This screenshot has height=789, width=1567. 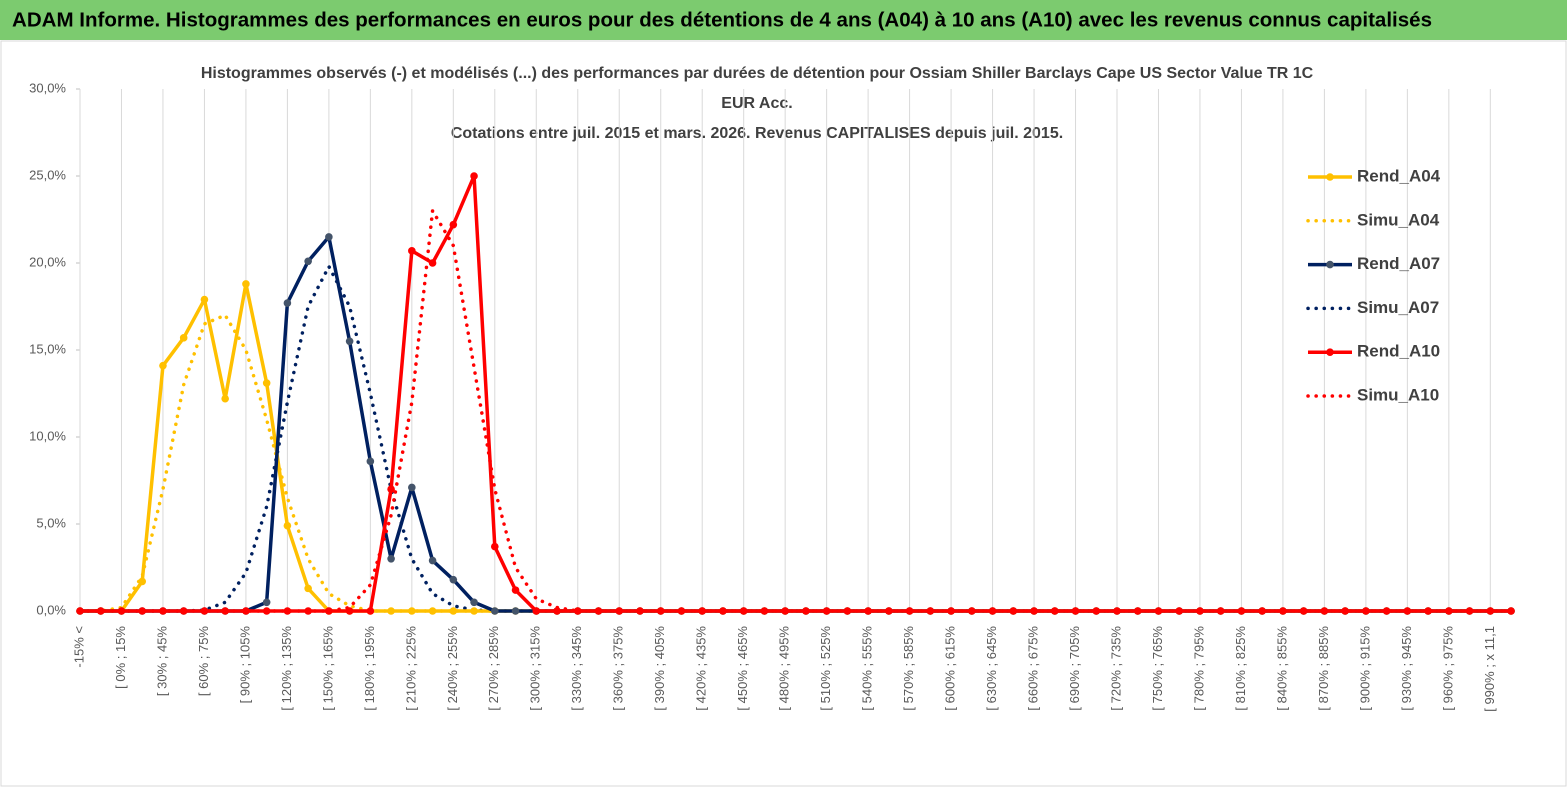 I want to click on y-tick-label: 10,0%, so click(x=47, y=435).